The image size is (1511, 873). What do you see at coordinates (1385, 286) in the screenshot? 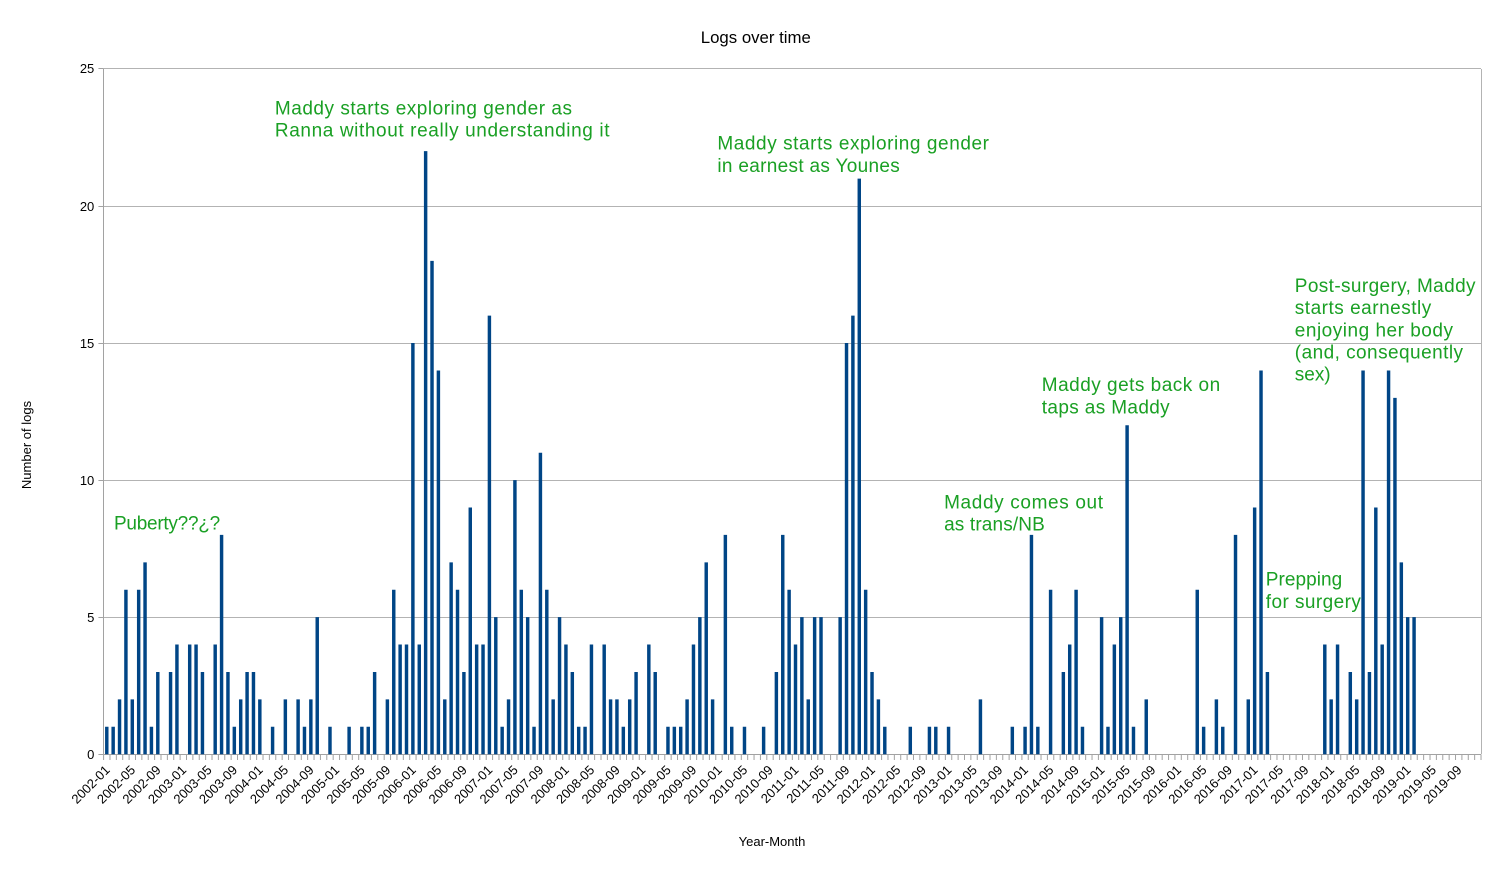
I see `svg-text: Post-surgery, Maddy` at bounding box center [1385, 286].